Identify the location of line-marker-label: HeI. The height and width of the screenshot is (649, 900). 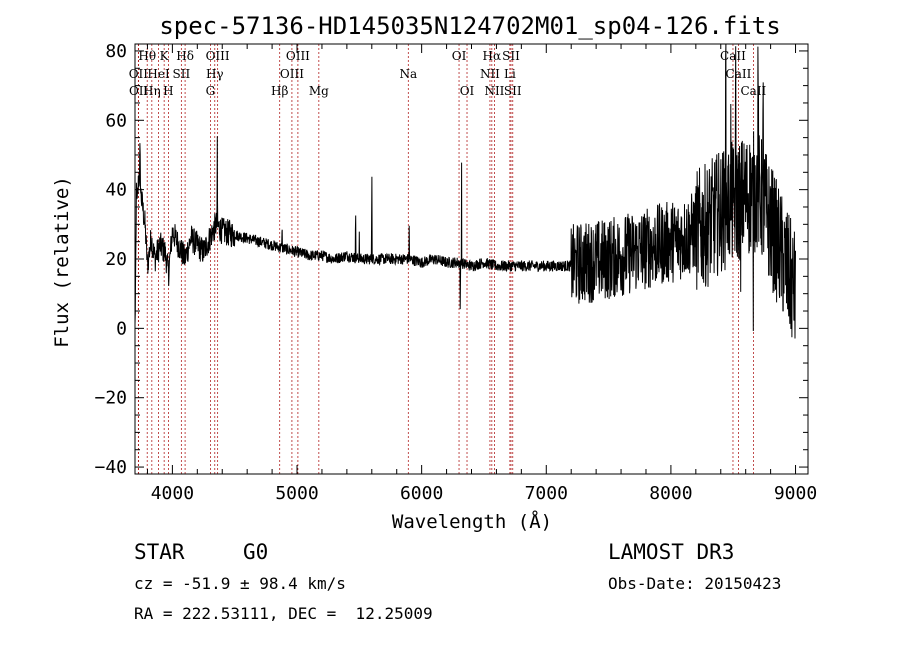
(158, 74).